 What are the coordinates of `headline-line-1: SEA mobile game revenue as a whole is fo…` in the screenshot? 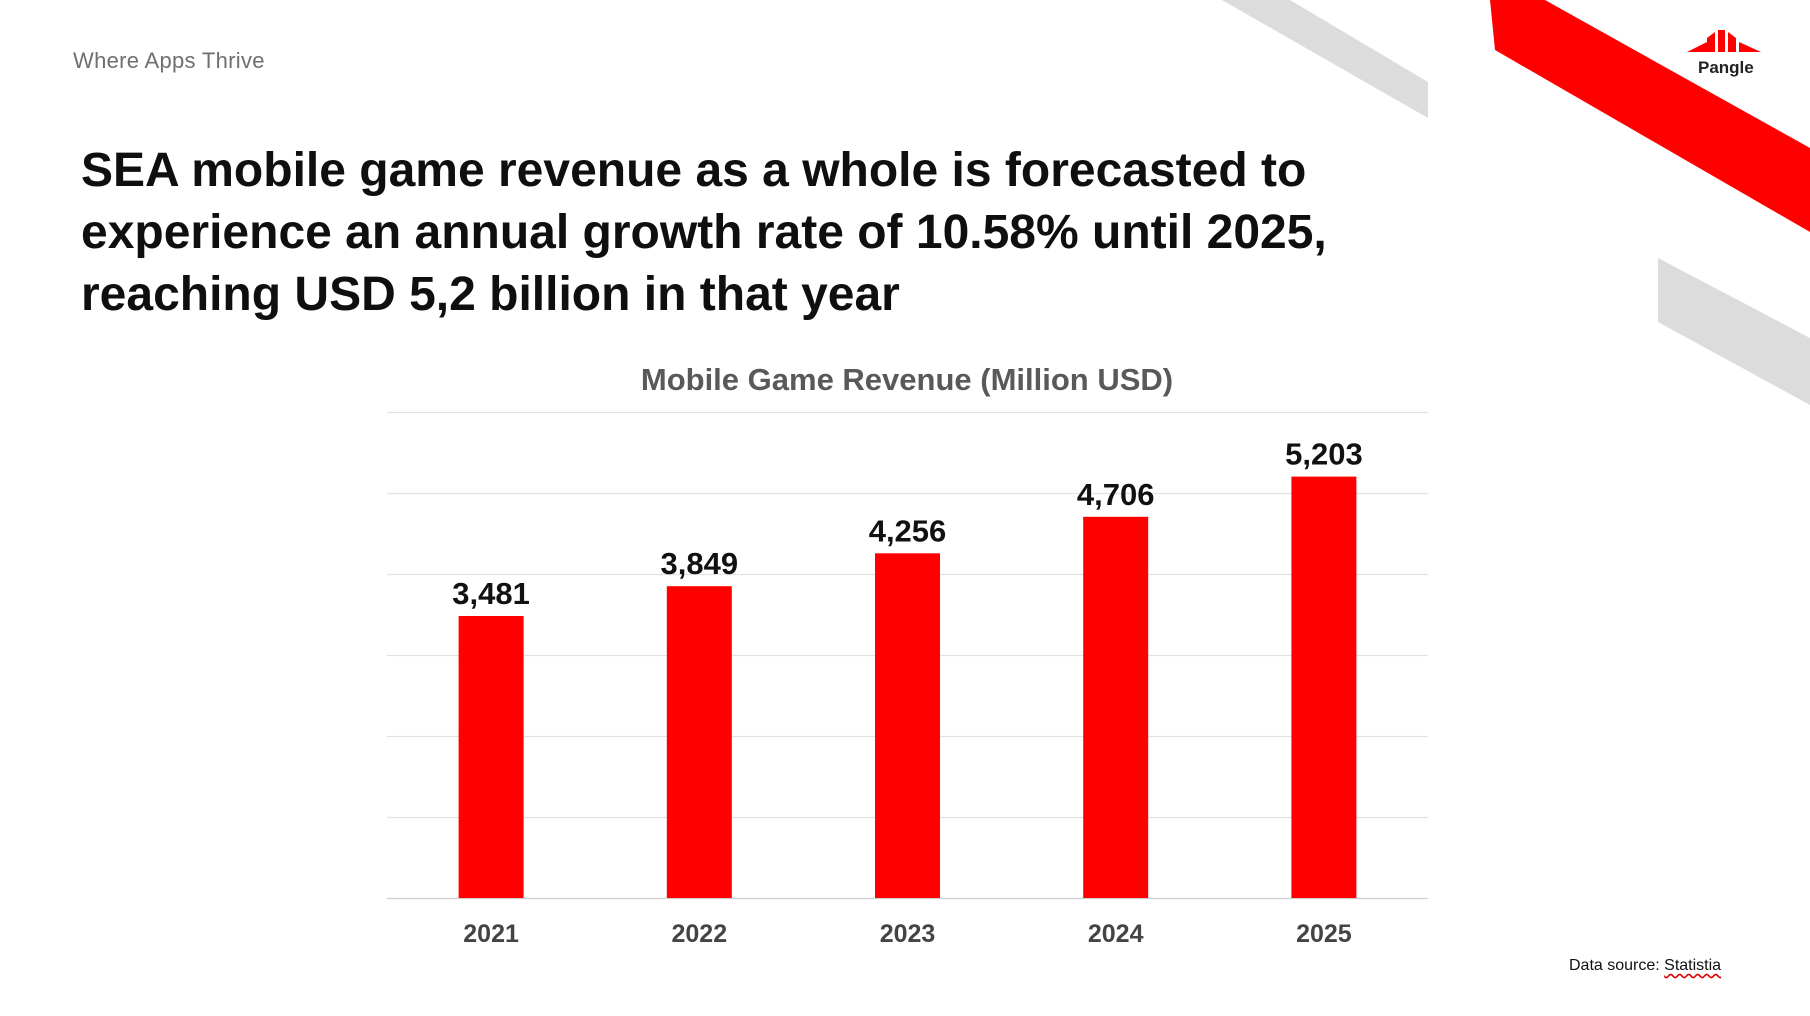 It's located at (694, 170).